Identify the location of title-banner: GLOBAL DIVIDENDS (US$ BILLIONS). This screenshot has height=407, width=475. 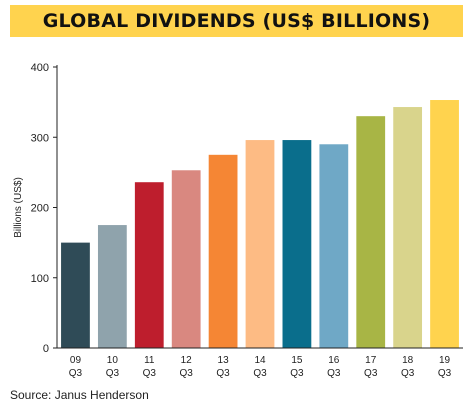
(236, 21).